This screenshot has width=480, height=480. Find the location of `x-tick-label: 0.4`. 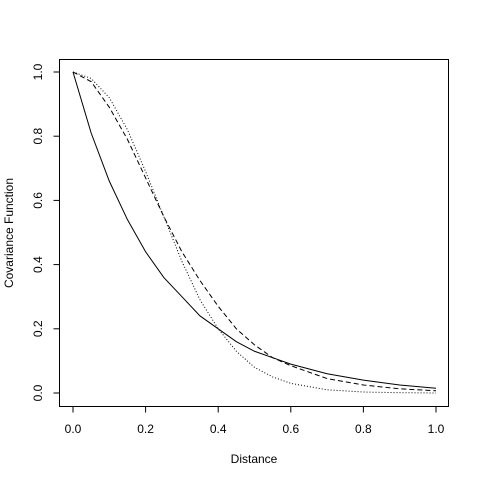

x-tick-label: 0.4 is located at coordinates (218, 429).